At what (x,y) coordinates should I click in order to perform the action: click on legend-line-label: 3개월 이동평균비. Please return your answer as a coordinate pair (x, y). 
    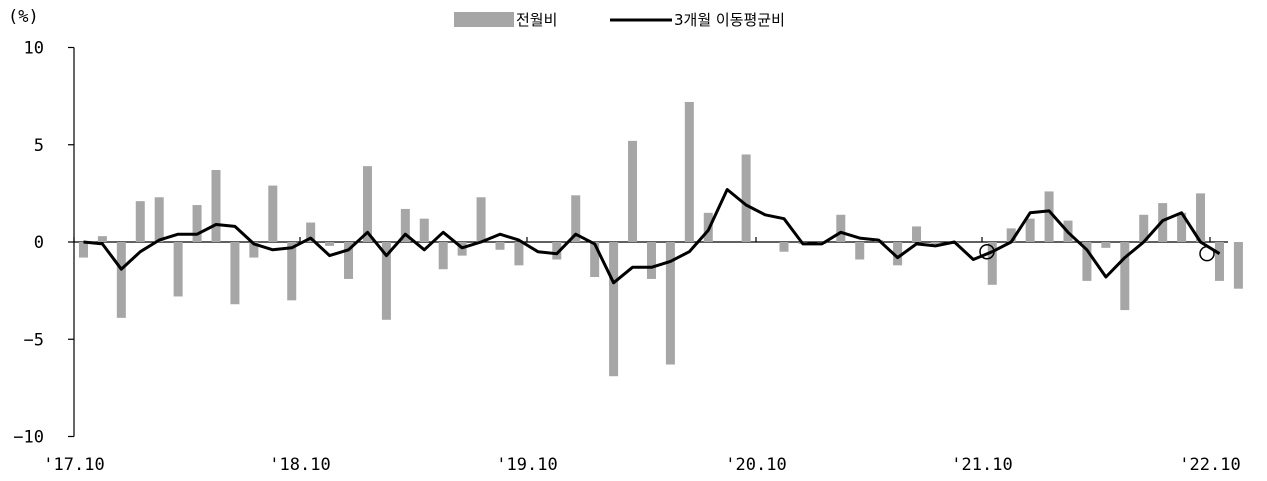
    Looking at the image, I should click on (729, 20).